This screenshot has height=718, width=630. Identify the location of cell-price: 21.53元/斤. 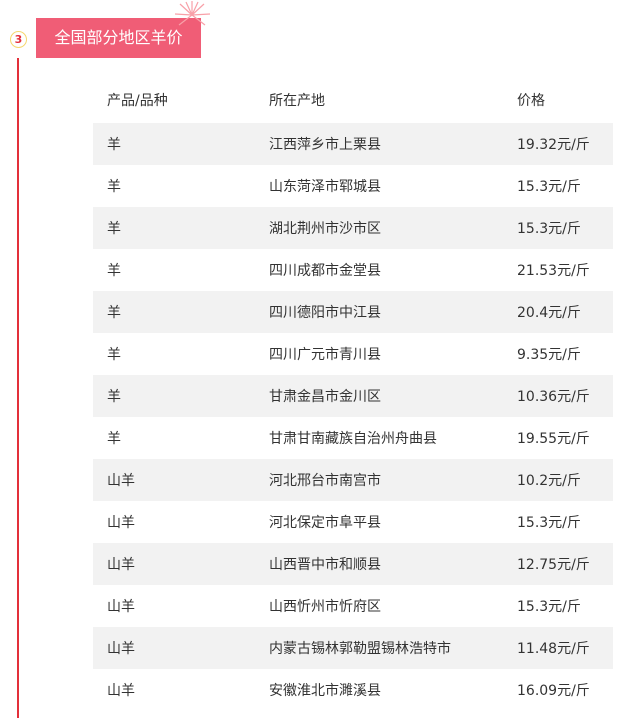
(553, 271).